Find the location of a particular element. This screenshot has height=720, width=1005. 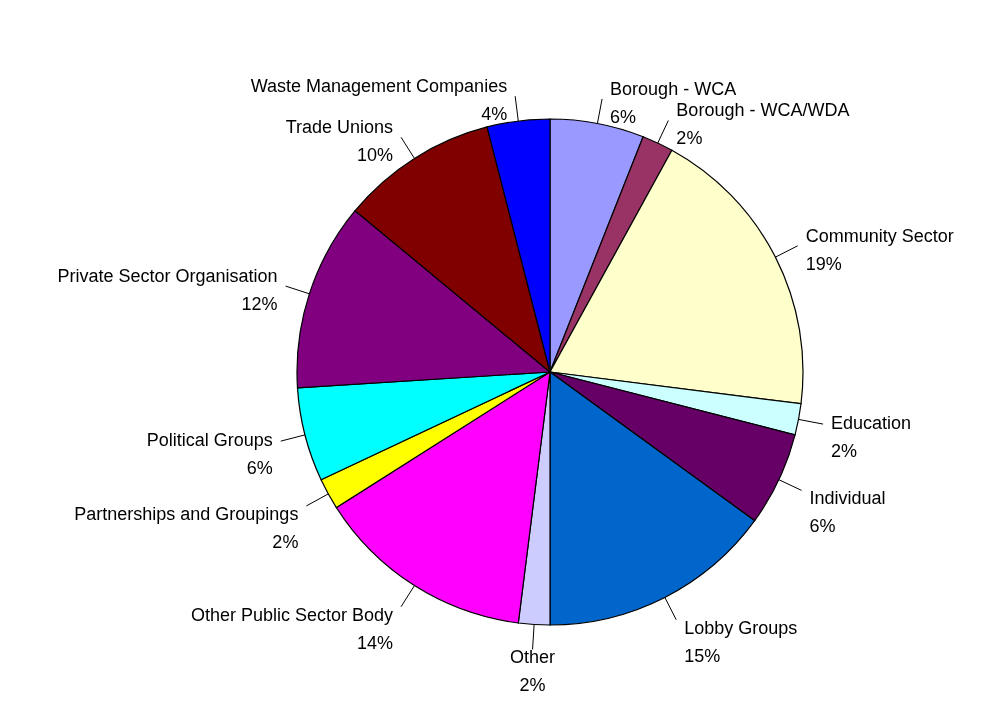

data-label: 12% is located at coordinates (259, 304).